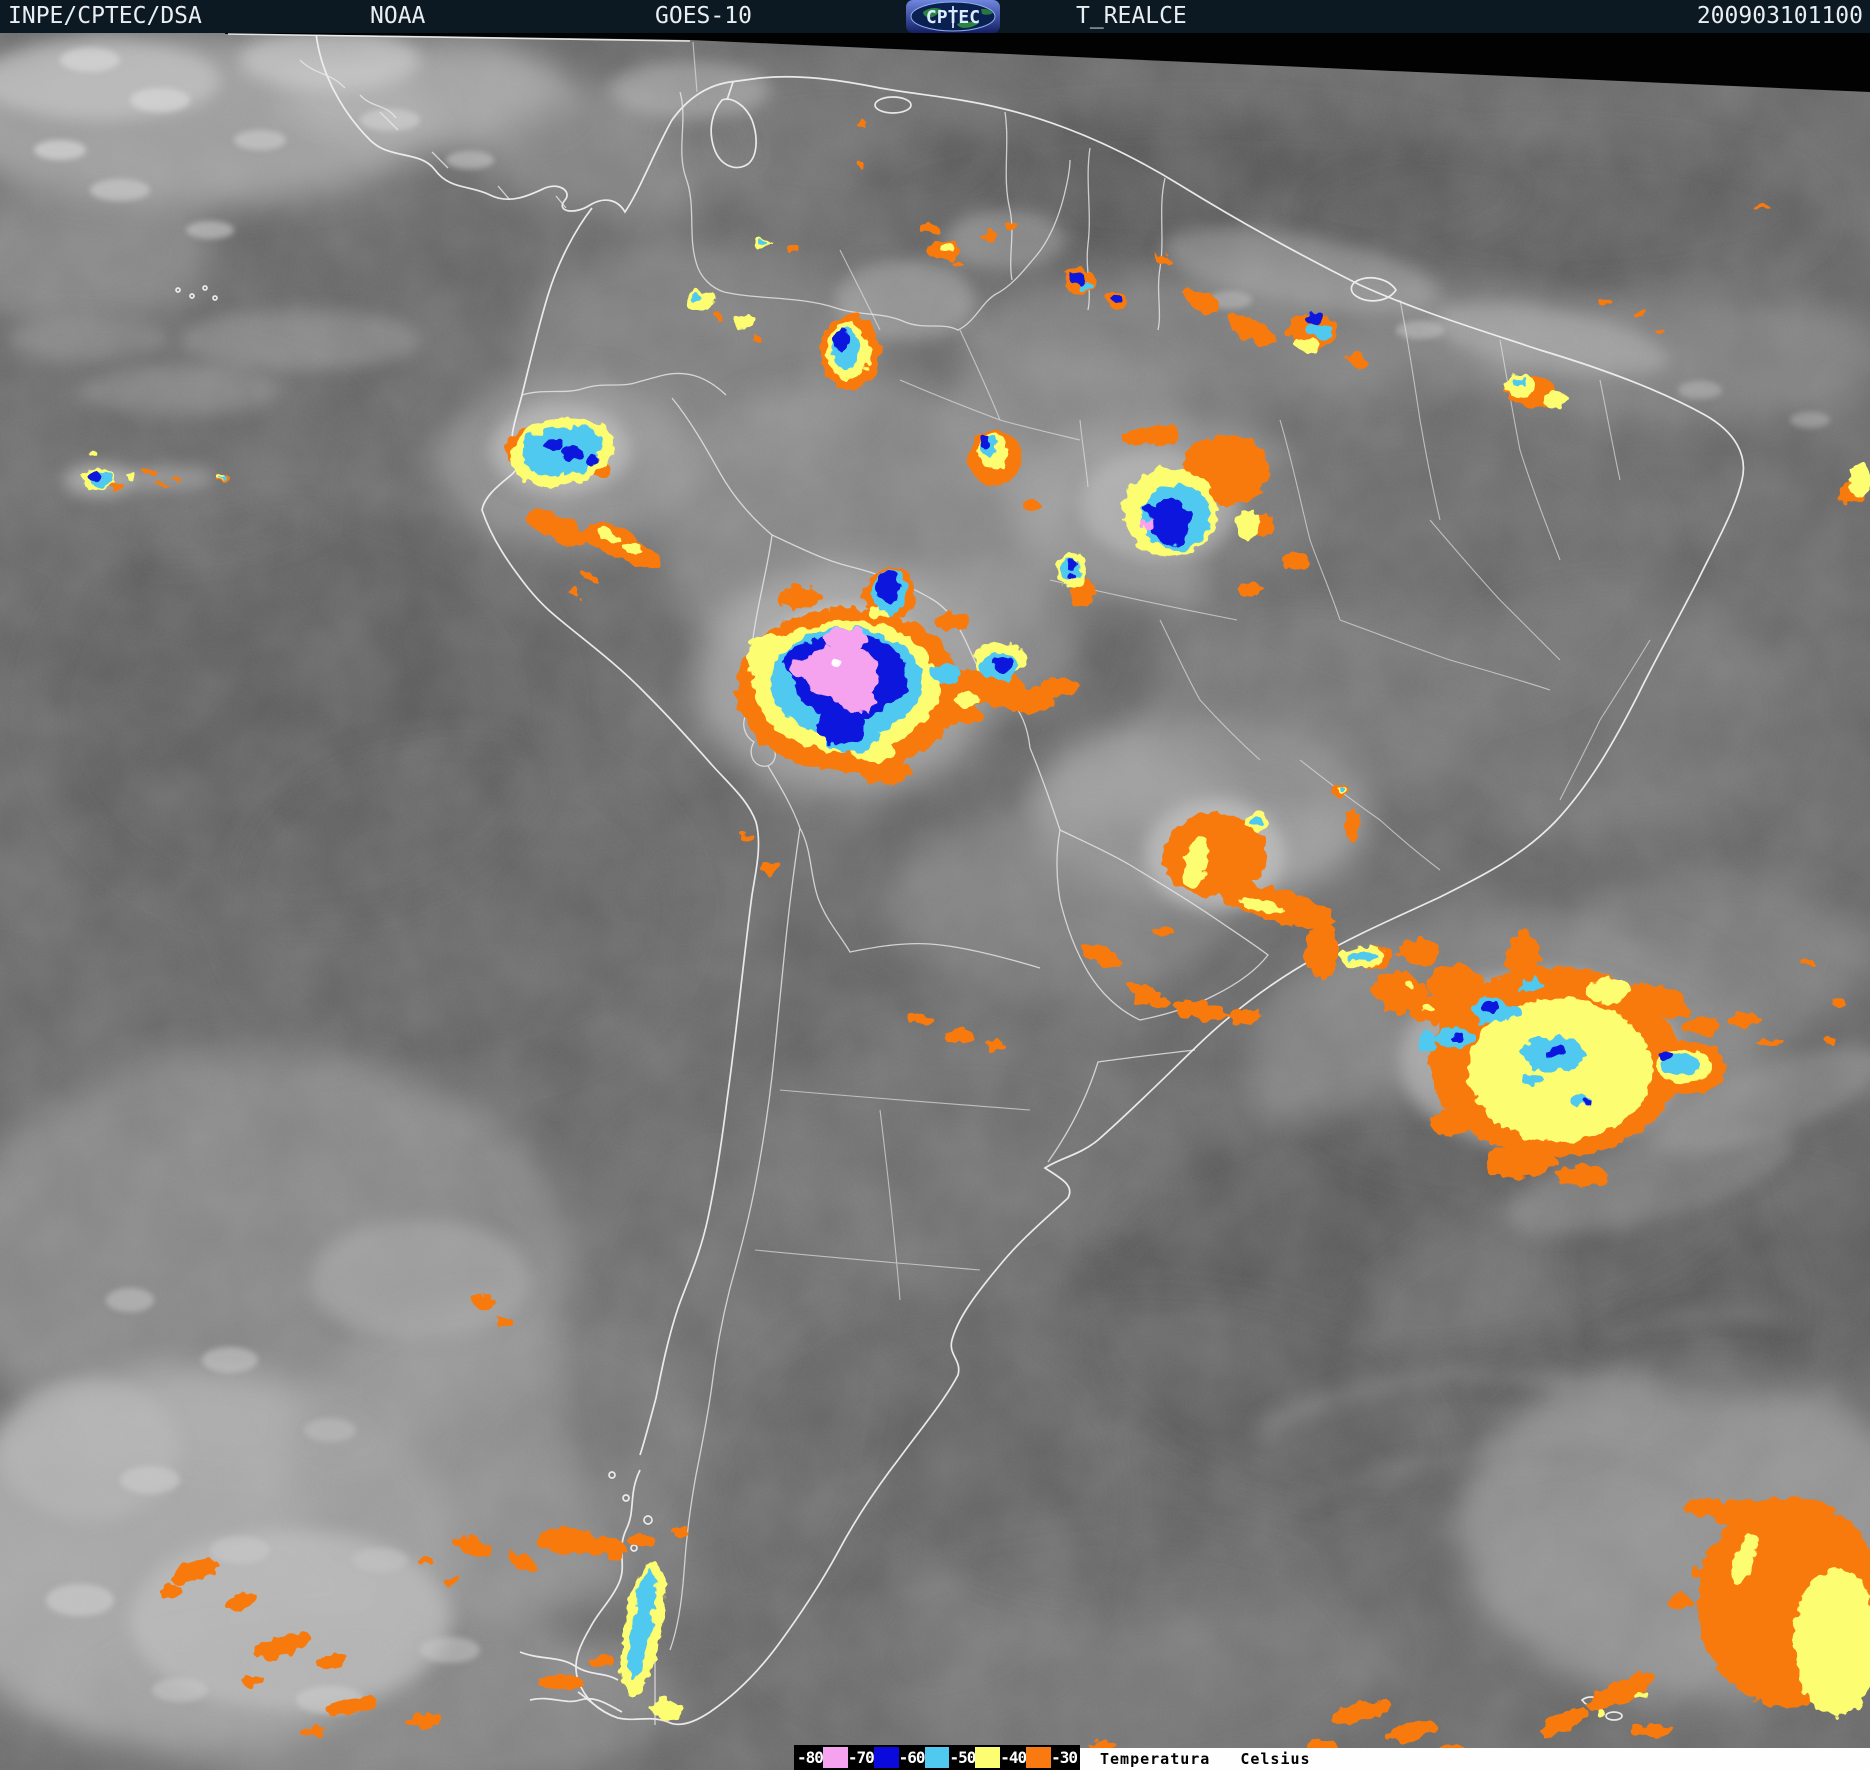 The width and height of the screenshot is (1870, 1770). What do you see at coordinates (1779, 16) in the screenshot?
I see `timestamp-label: 200903101100` at bounding box center [1779, 16].